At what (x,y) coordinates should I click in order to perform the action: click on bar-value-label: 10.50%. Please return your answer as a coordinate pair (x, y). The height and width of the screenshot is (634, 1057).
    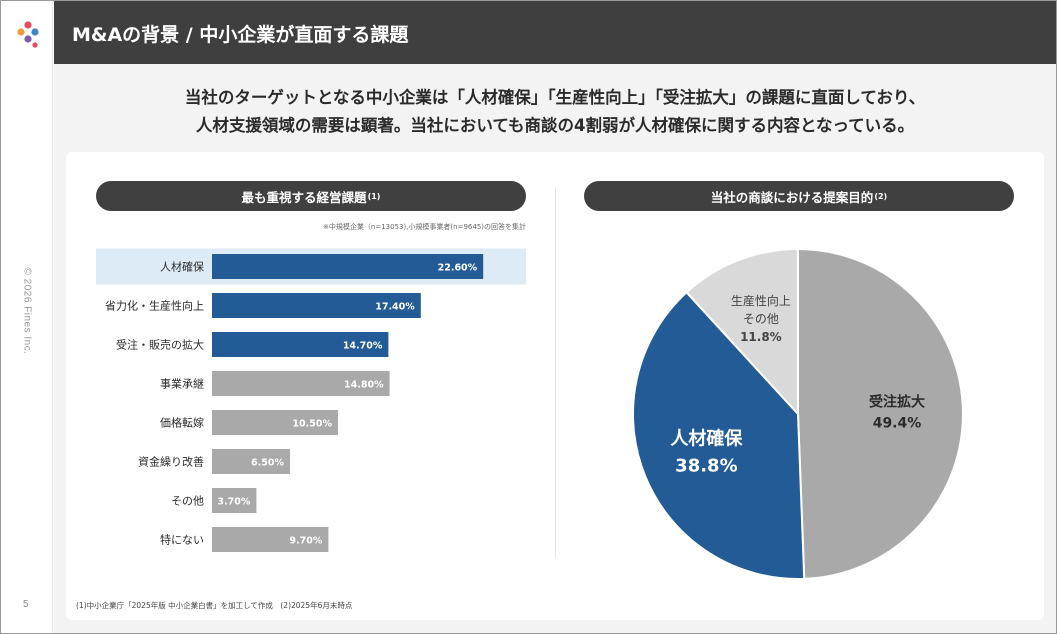
    Looking at the image, I should click on (312, 424).